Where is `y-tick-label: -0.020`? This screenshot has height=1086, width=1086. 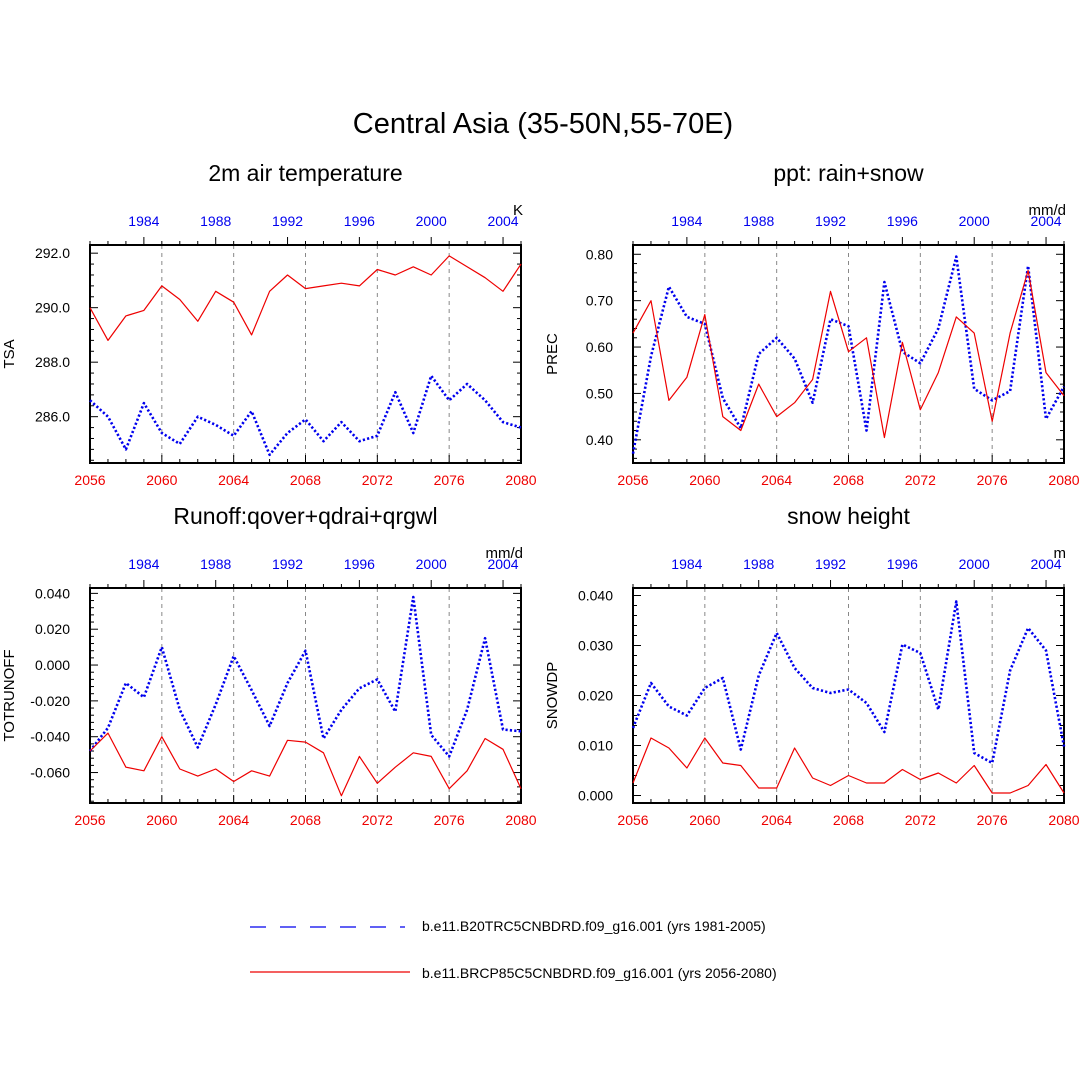 y-tick-label: -0.020 is located at coordinates (50, 701).